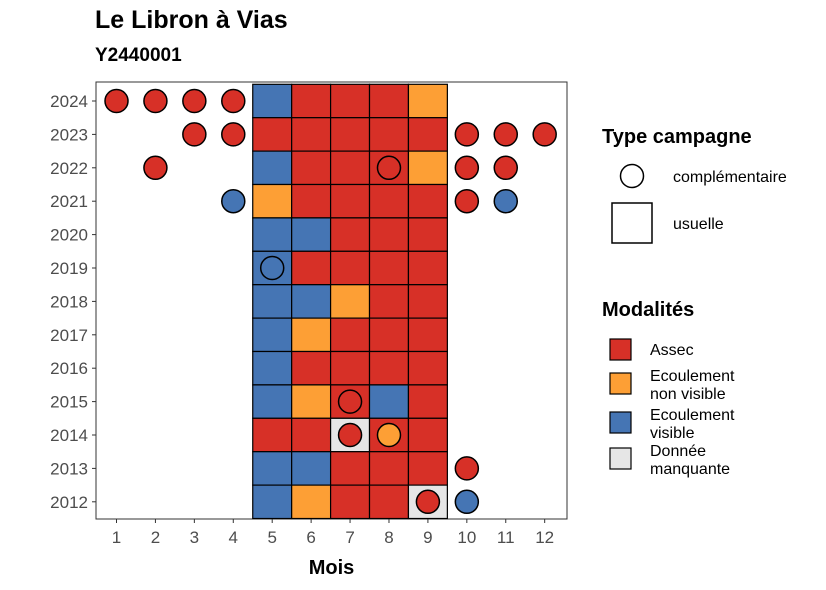  What do you see at coordinates (672, 350) in the screenshot?
I see `legend-key-label: Assec` at bounding box center [672, 350].